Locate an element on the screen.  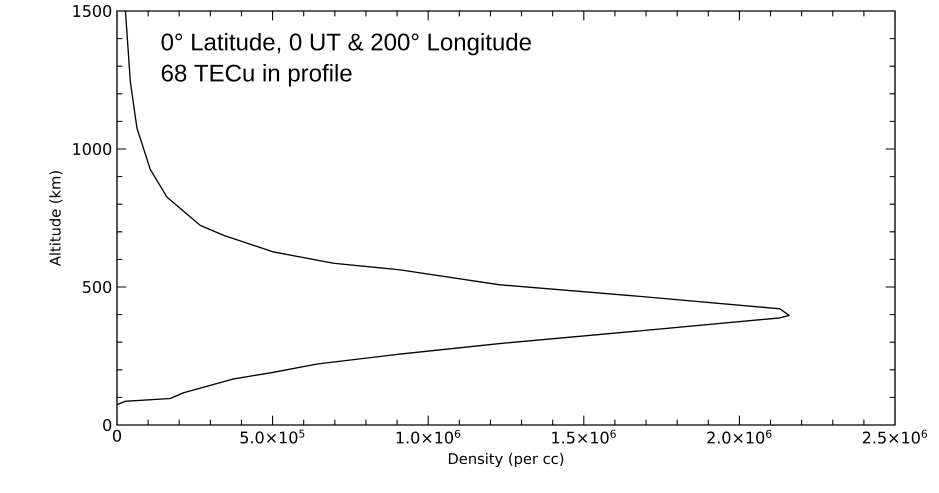
annotation: 0° Latitude, 0 UT & 200° Longitude is located at coordinates (346, 44).